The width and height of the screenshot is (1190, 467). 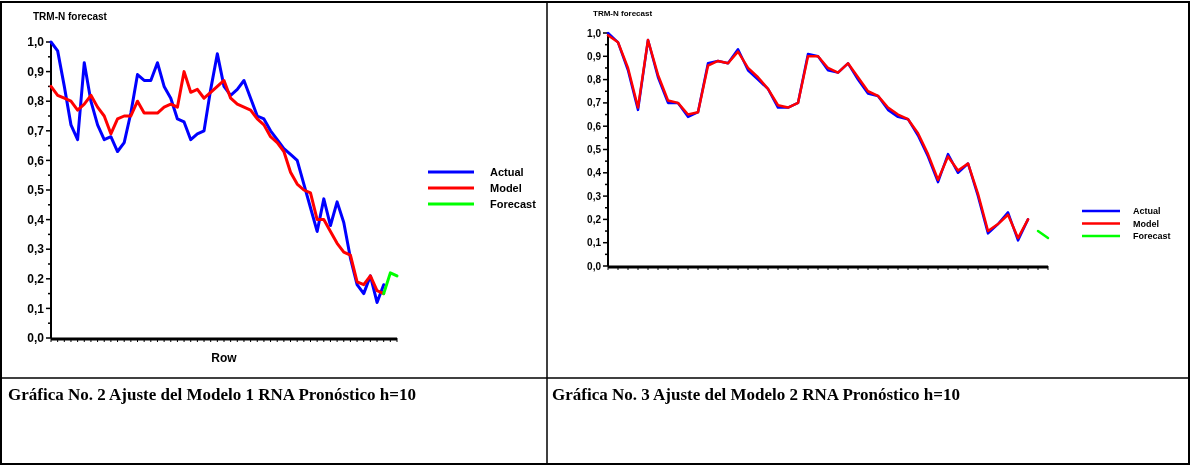 I want to click on text: Gráfica No. 2 Ajuste del Modelo 1 RNA Pronóstico h=10, so click(x=212, y=395).